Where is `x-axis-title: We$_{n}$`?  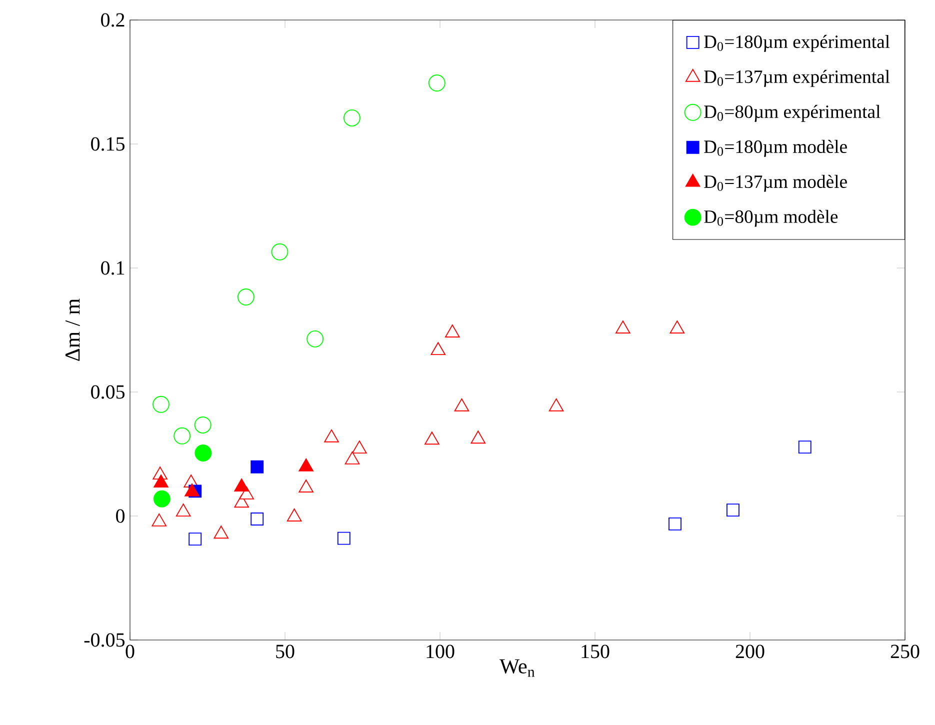
x-axis-title: We$_{n}$ is located at coordinates (517, 668).